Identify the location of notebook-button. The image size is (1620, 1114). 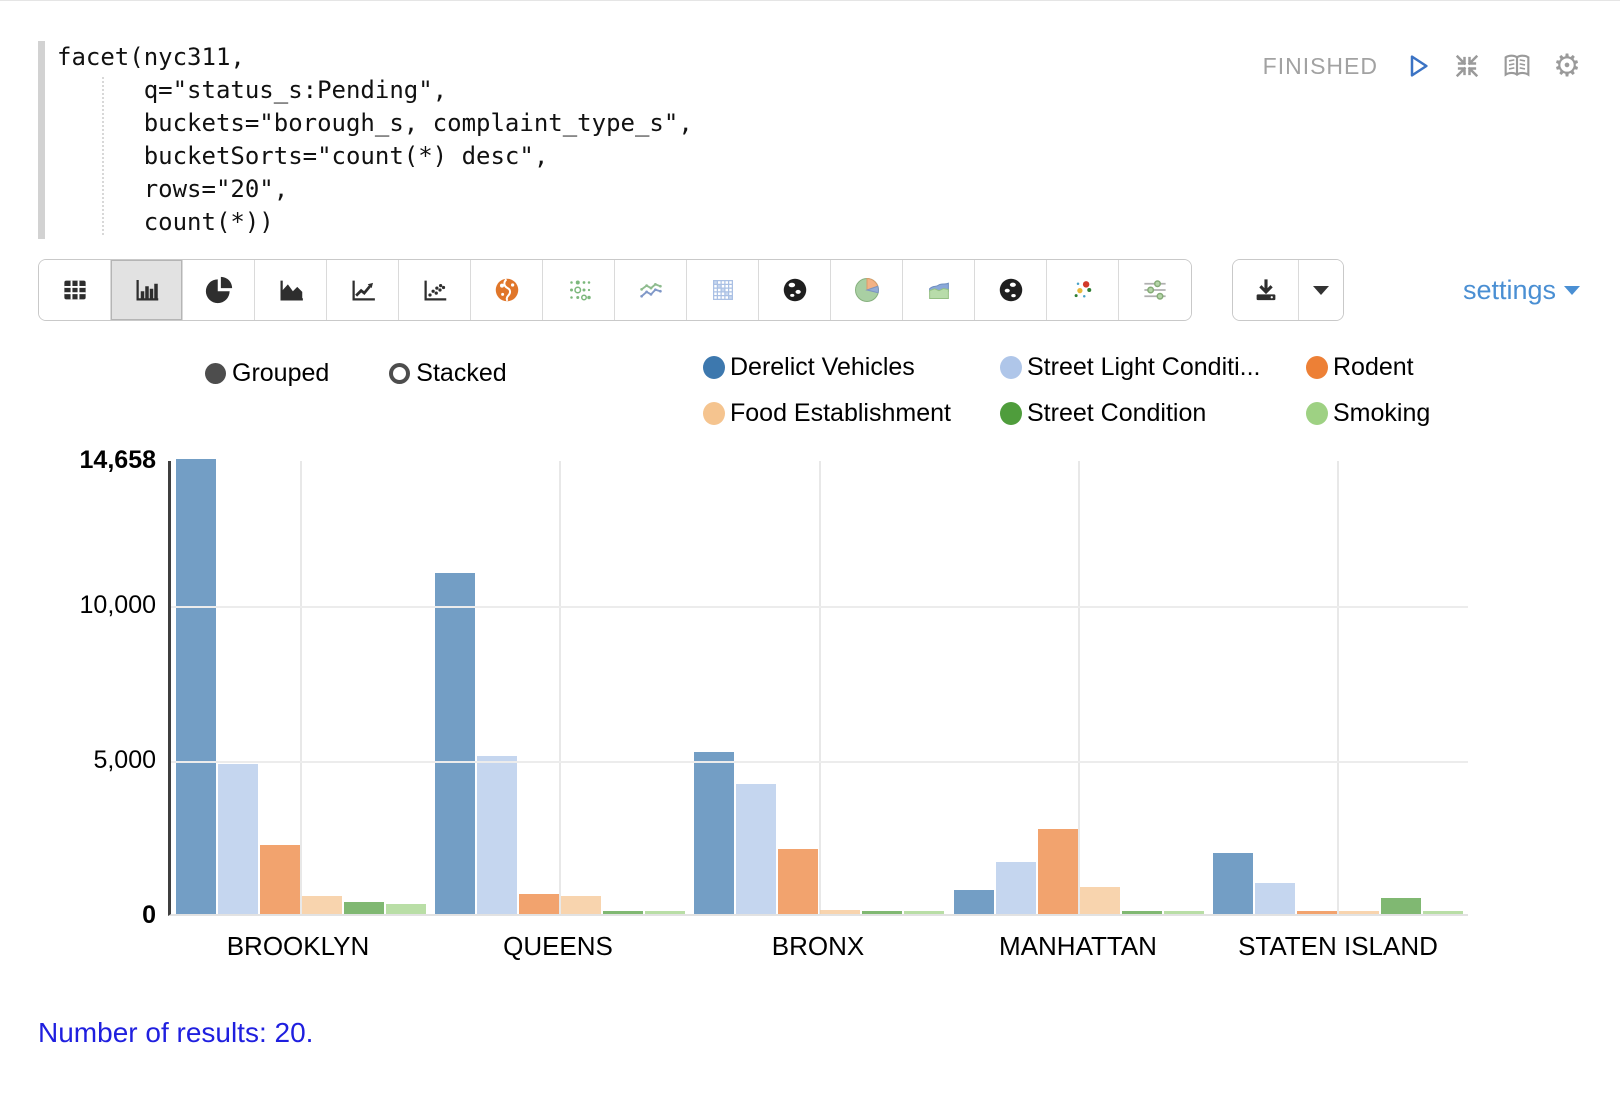
(1517, 66).